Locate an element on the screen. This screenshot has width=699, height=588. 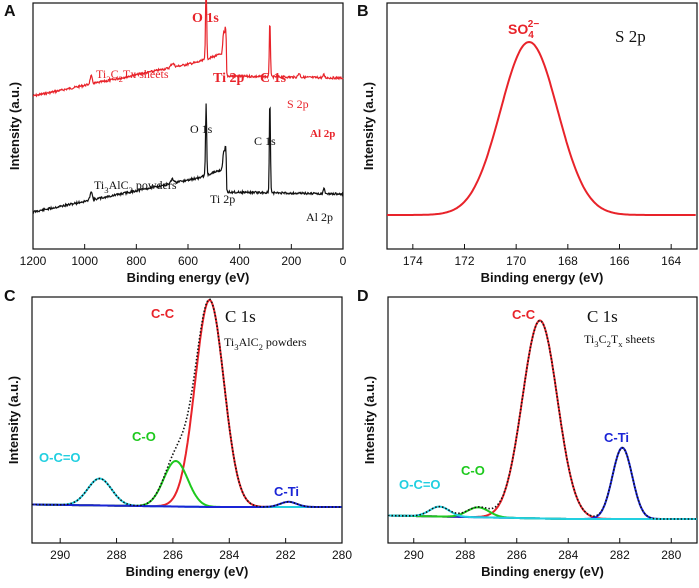
panel-d-tick-label: 288 is located at coordinates (465, 555).